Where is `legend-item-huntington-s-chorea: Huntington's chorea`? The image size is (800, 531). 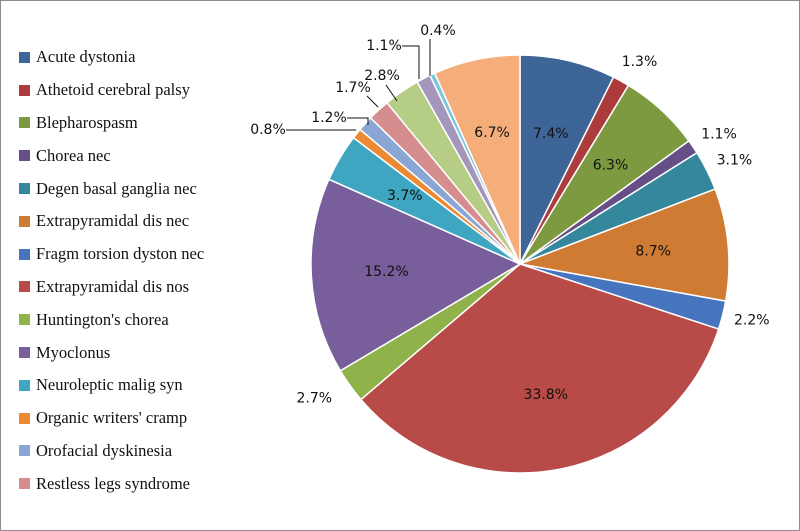
legend-item-huntington-s-chorea: Huntington's chorea is located at coordinates (111, 319).